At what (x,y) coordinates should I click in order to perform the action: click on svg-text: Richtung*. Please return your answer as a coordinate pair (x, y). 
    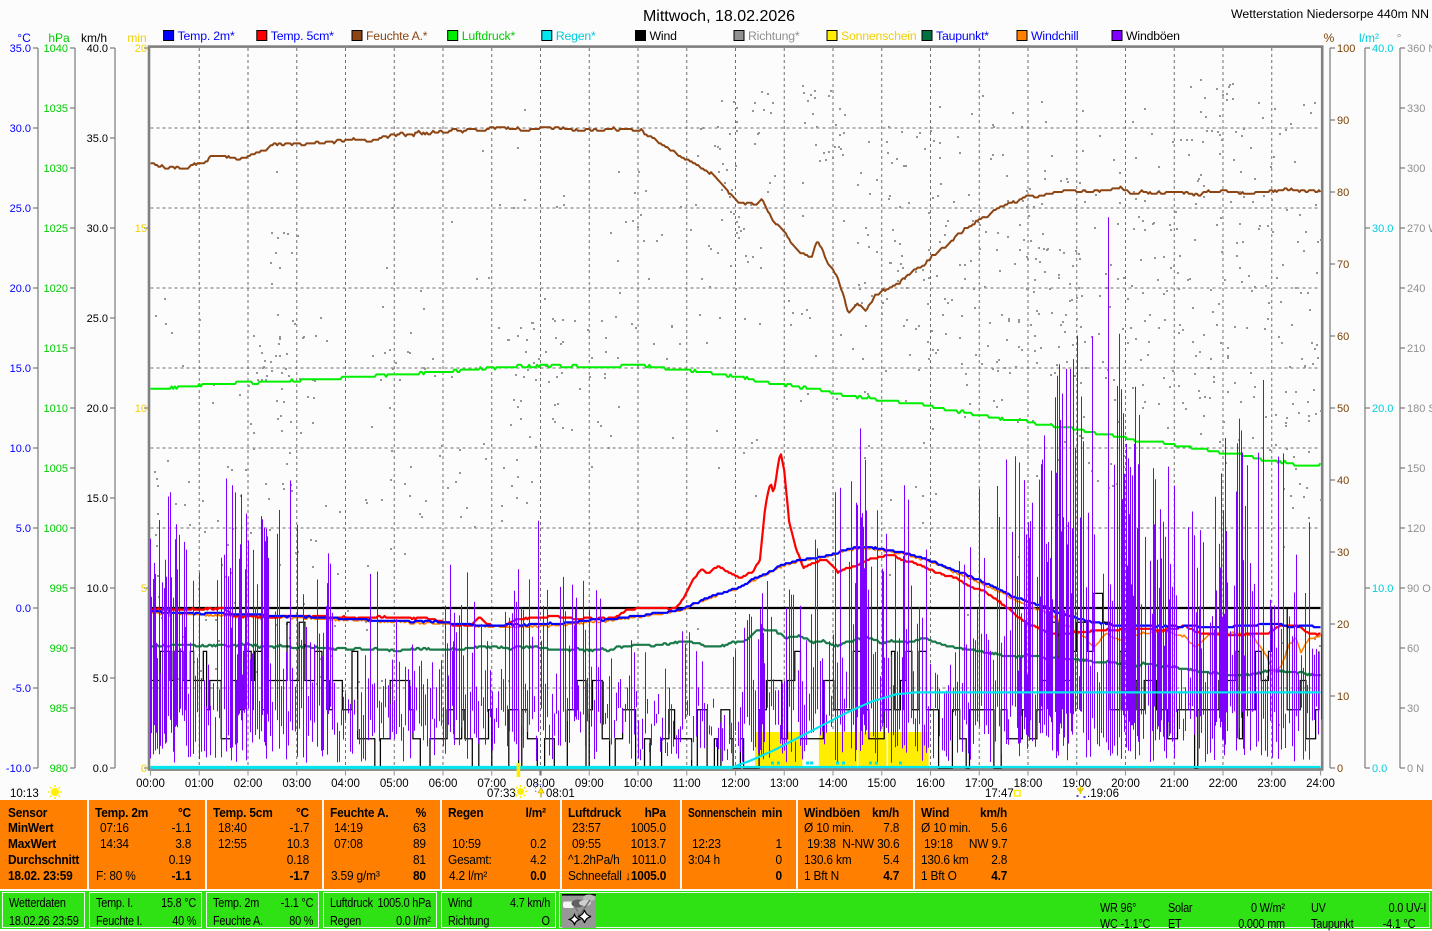
    Looking at the image, I should click on (774, 36).